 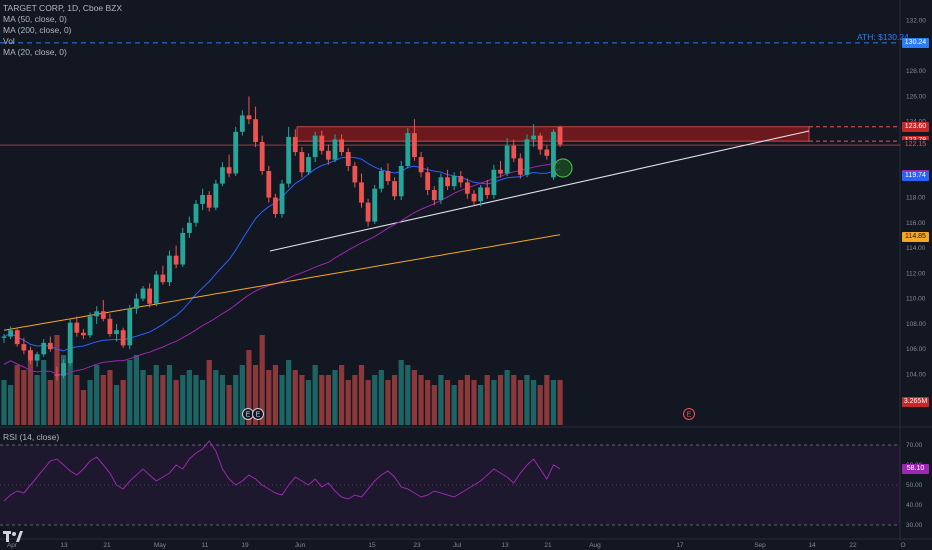 What do you see at coordinates (916, 324) in the screenshot?
I see `price-tick-label: 108.00` at bounding box center [916, 324].